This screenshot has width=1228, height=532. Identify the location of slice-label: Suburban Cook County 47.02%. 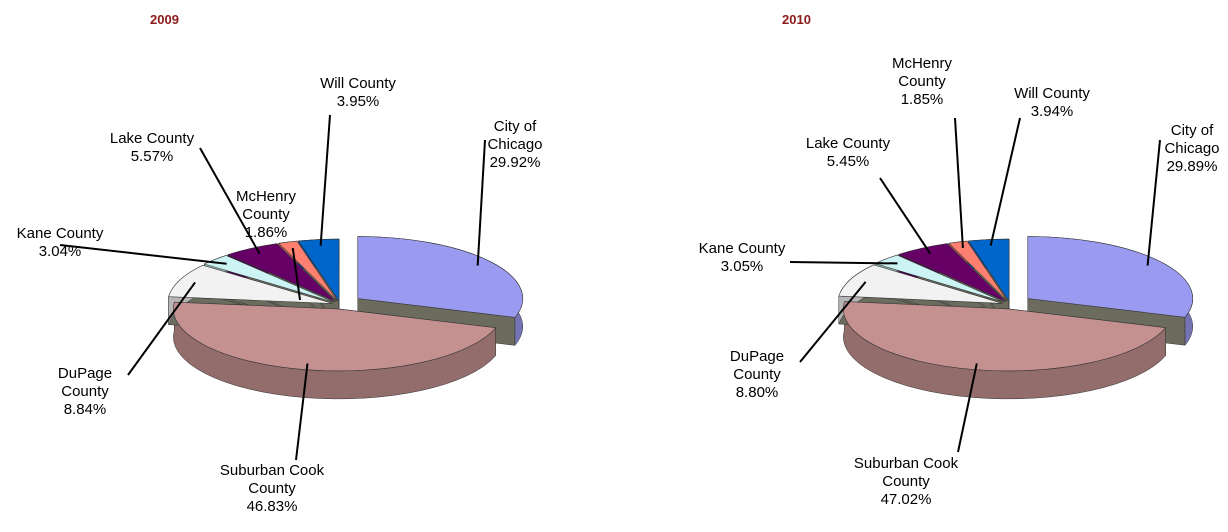
(906, 482).